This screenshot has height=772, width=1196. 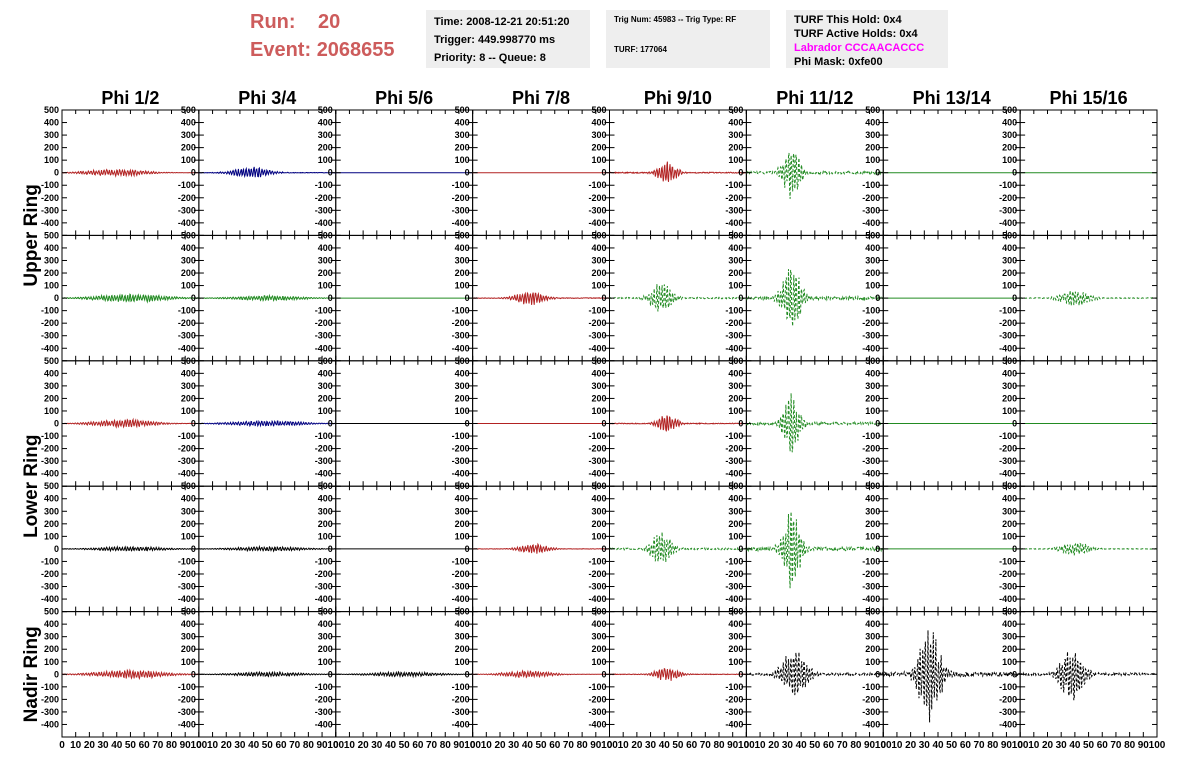 What do you see at coordinates (130, 98) in the screenshot?
I see `column-title: Phi 1/2` at bounding box center [130, 98].